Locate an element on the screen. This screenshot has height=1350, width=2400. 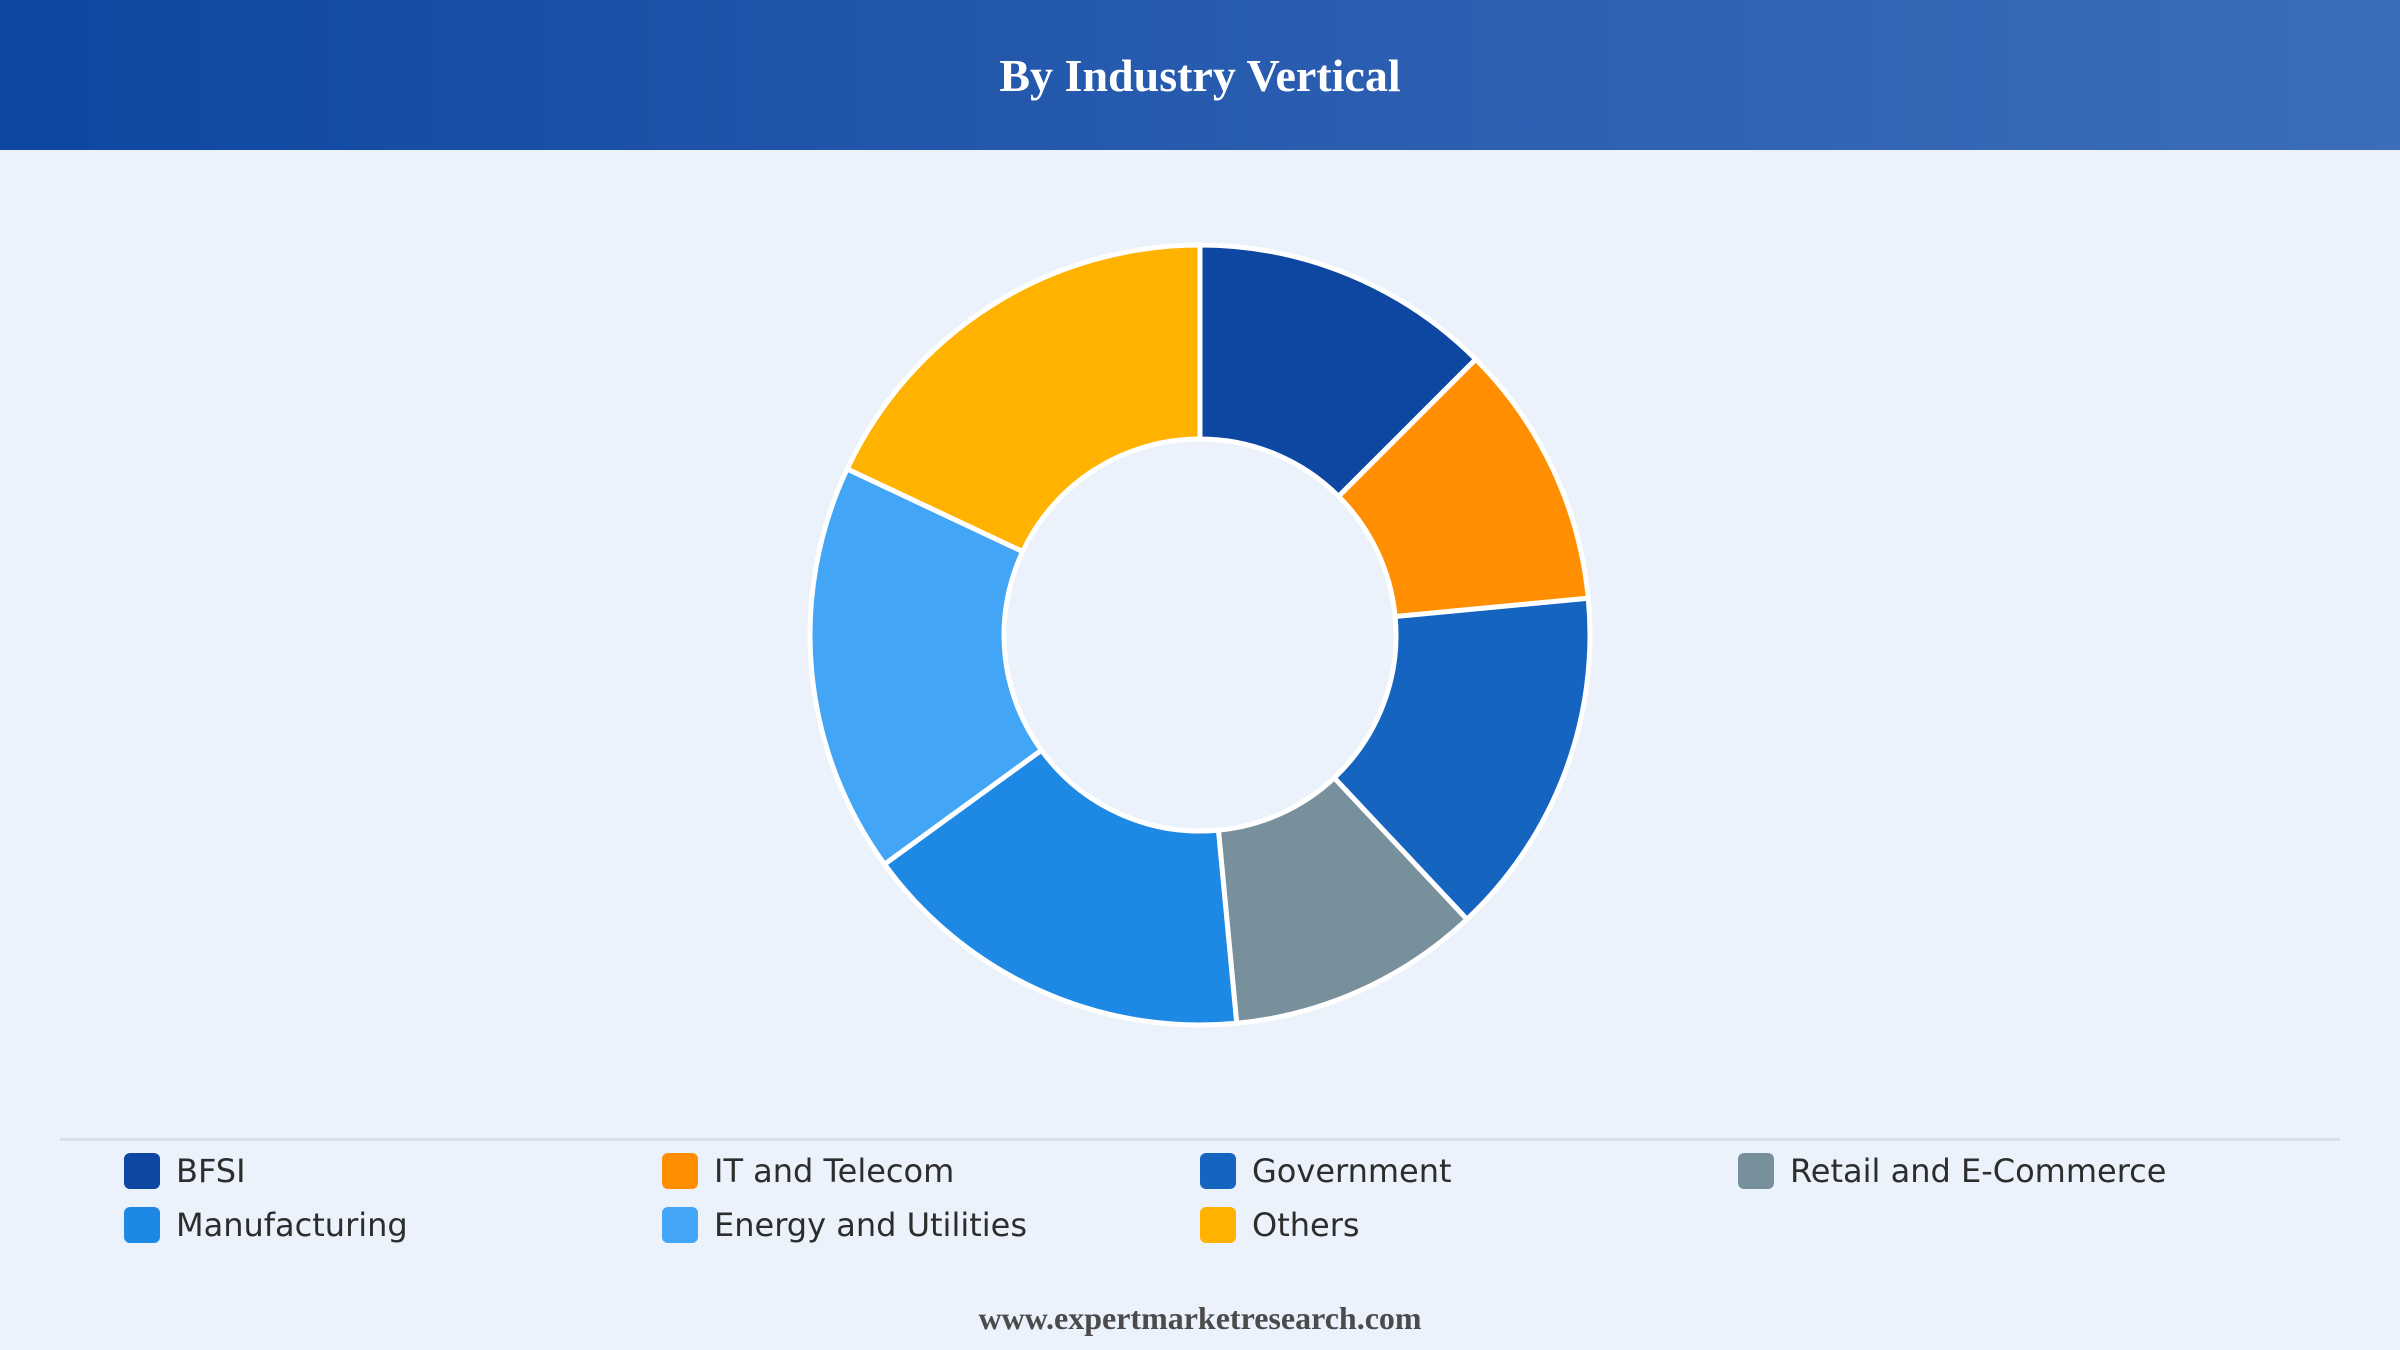
legend-label: IT and Telecom is located at coordinates (834, 1171).